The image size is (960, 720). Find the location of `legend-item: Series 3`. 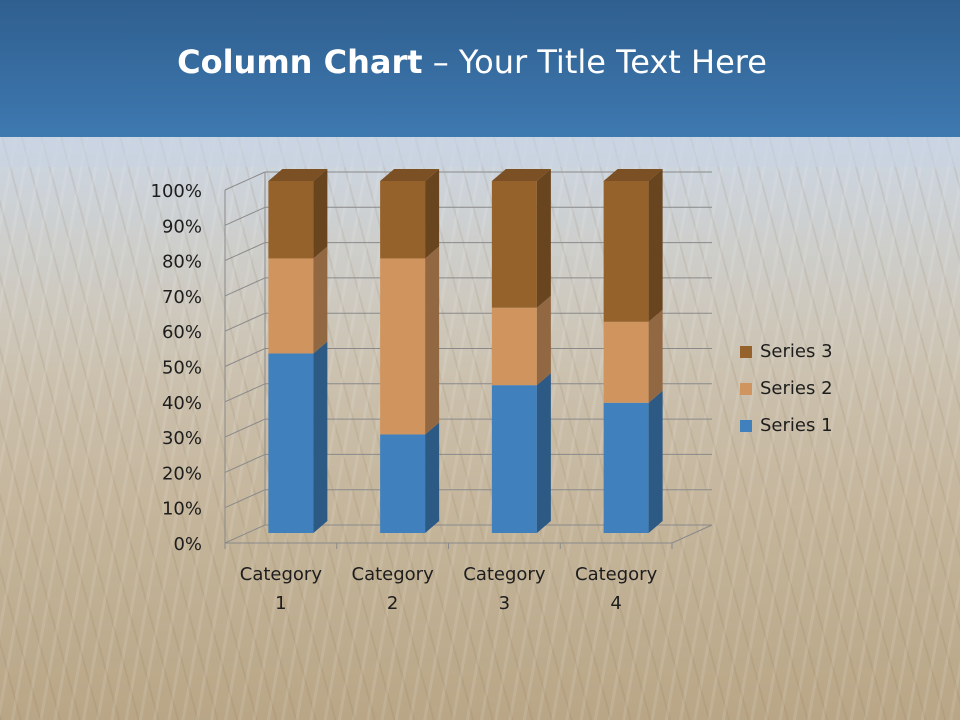

legend-item: Series 3 is located at coordinates (786, 351).